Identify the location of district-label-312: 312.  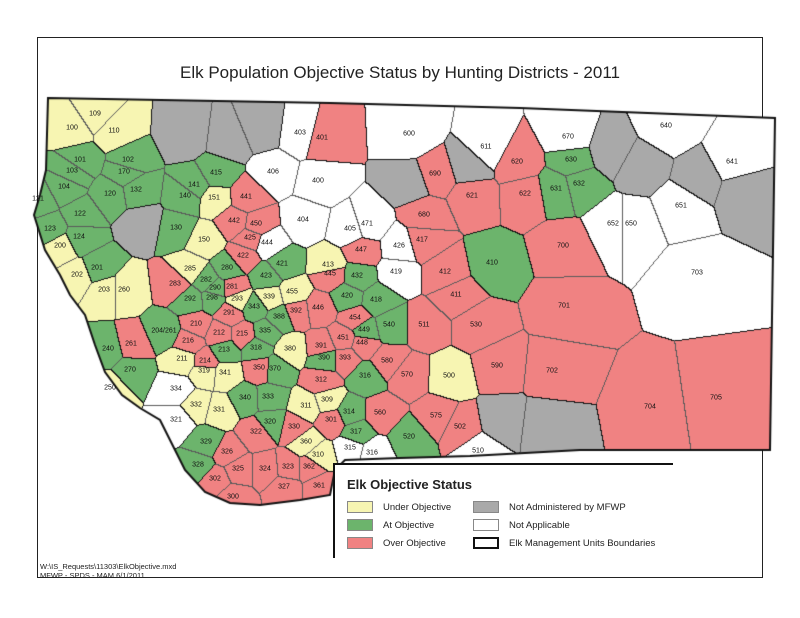
(321, 380).